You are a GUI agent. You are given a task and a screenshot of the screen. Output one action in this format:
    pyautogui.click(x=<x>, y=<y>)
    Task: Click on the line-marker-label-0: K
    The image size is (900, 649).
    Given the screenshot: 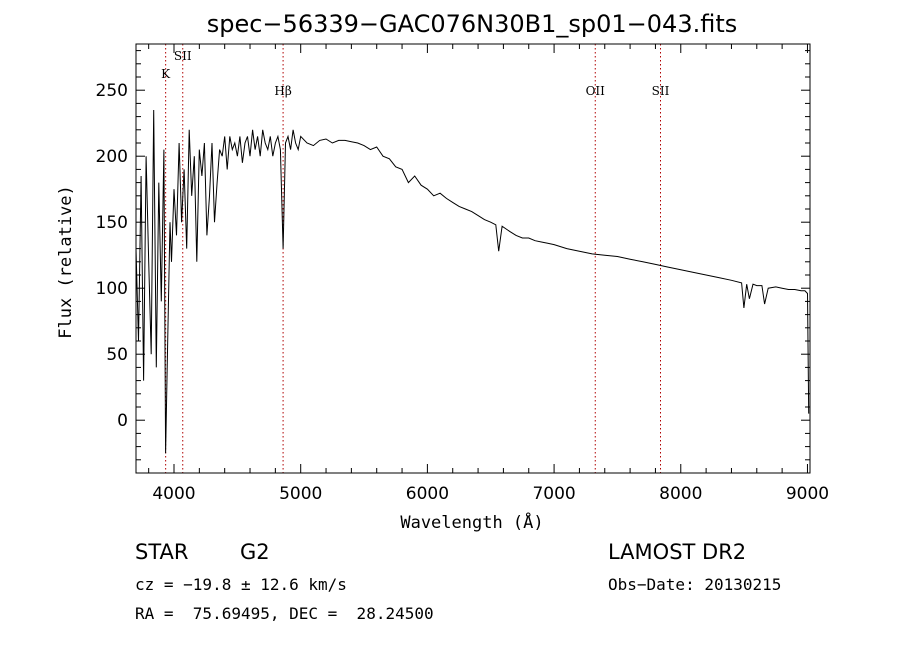 What is the action you would take?
    pyautogui.click(x=166, y=74)
    